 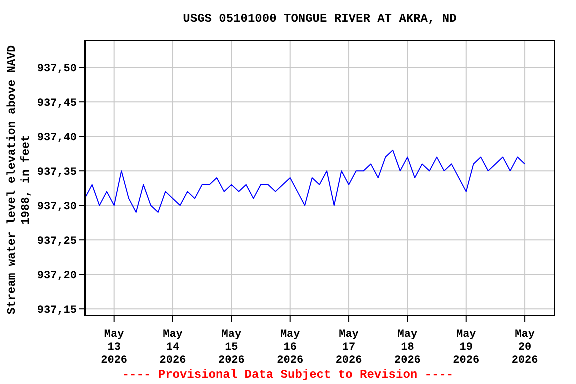 What do you see at coordinates (57, 208) in the screenshot?
I see `y-tick-label: 937,30` at bounding box center [57, 208].